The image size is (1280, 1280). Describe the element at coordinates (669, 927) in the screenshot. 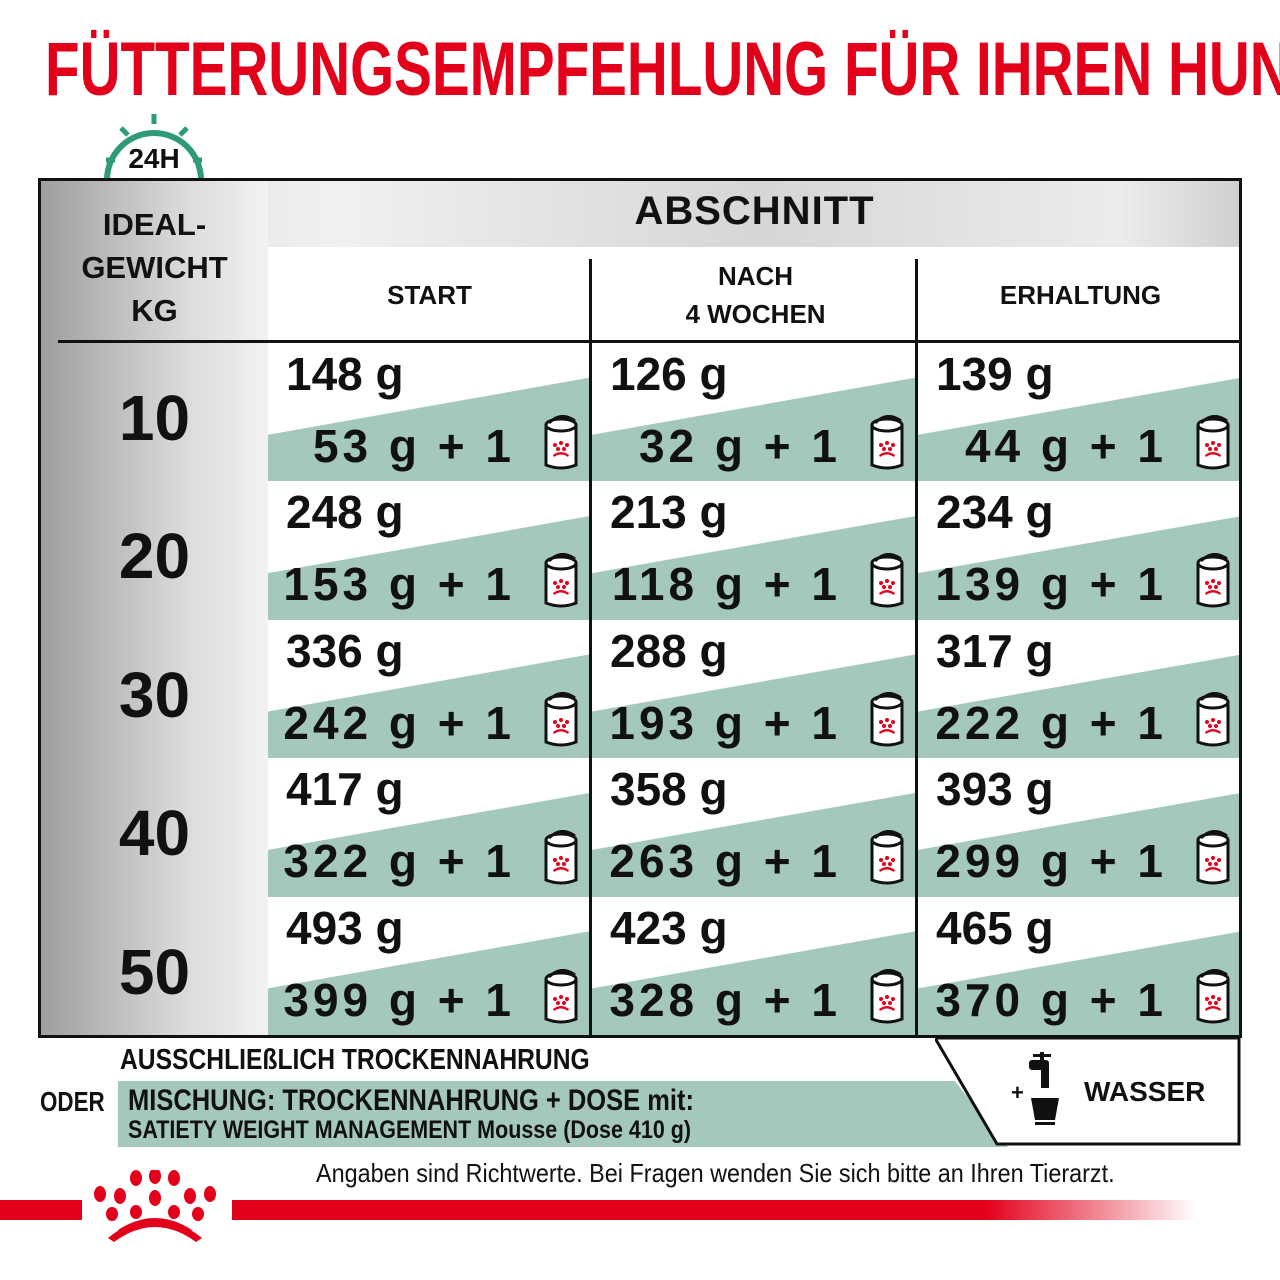

I see `dry-food-amount: 423 g` at that location.